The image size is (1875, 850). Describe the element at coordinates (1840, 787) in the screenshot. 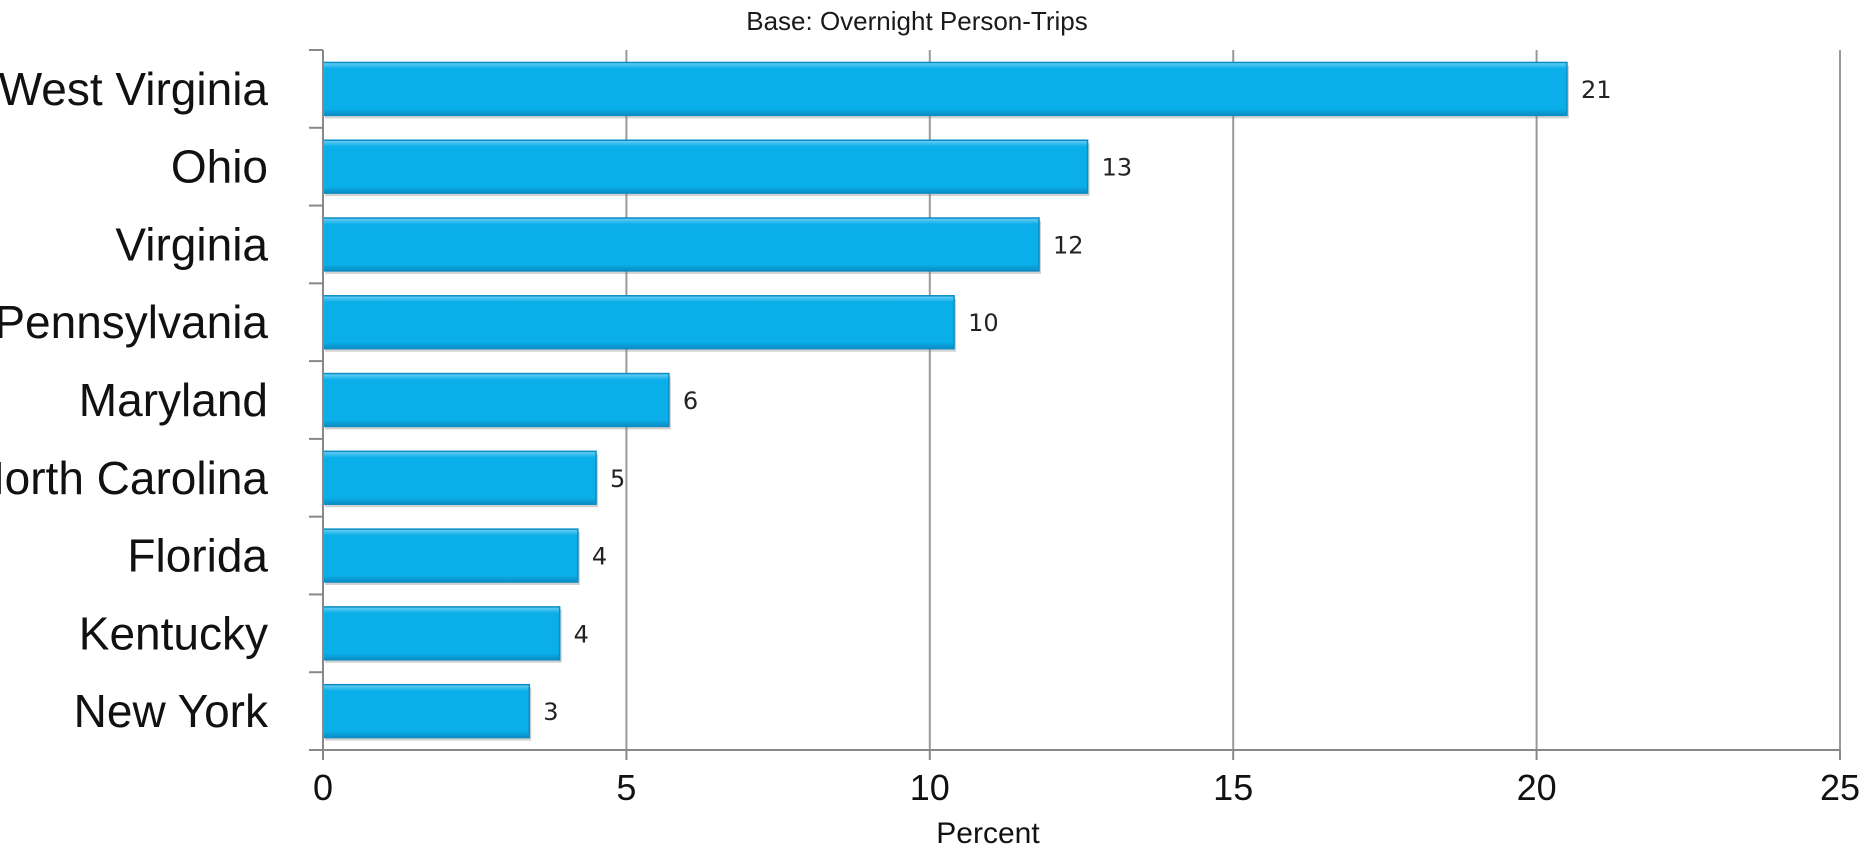

I see `x-tick-label: 25` at that location.